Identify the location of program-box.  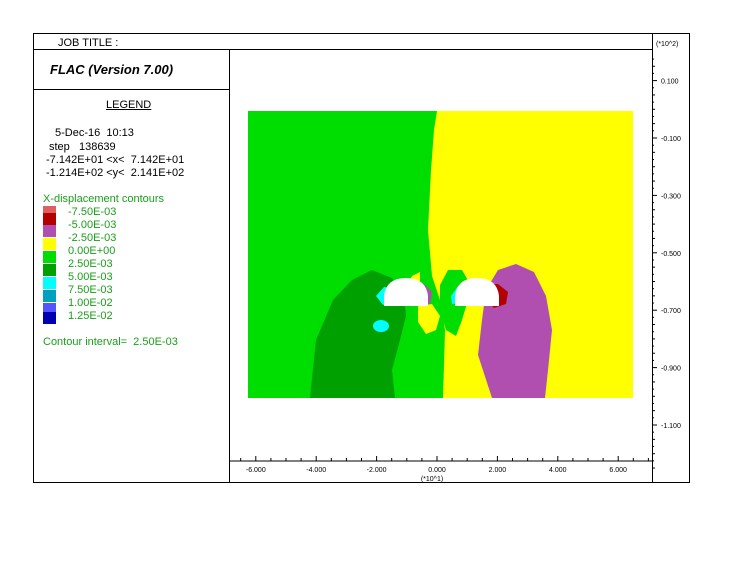
(131, 70).